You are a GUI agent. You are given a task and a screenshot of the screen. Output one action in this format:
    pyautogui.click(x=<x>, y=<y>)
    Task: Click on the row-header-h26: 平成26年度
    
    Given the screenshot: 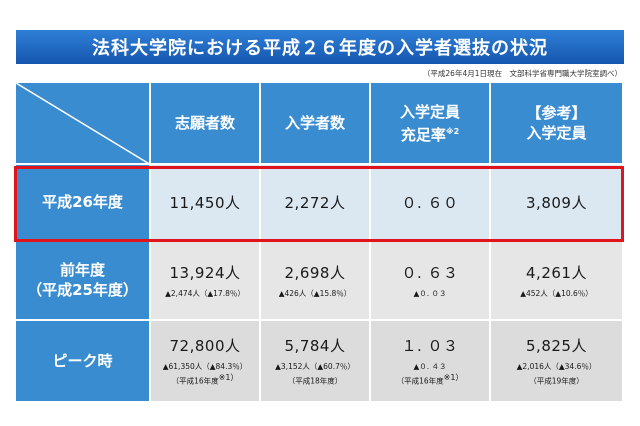 What is the action you would take?
    pyautogui.click(x=83, y=203)
    